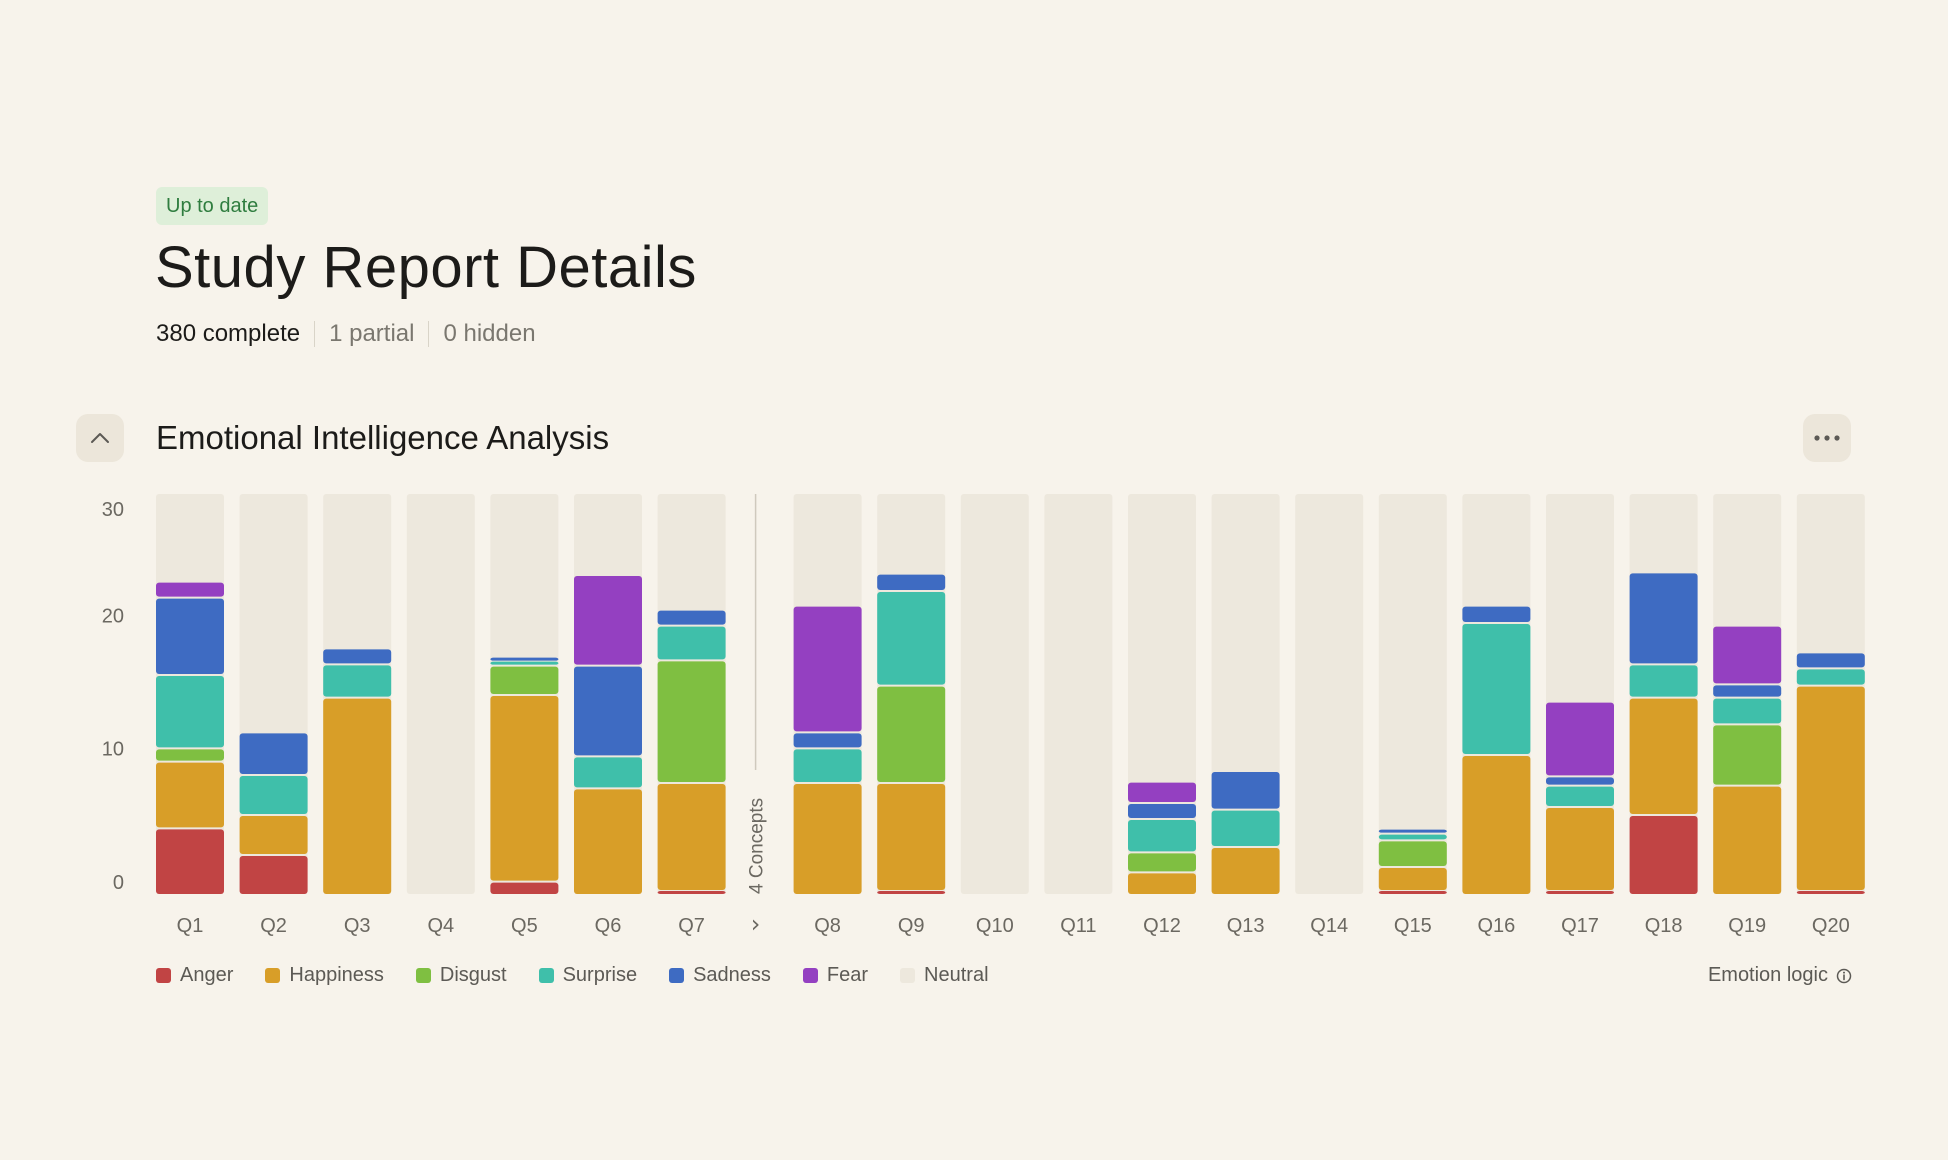 This screenshot has width=1948, height=1160. I want to click on bar-segment-happiness-q9, so click(911, 837).